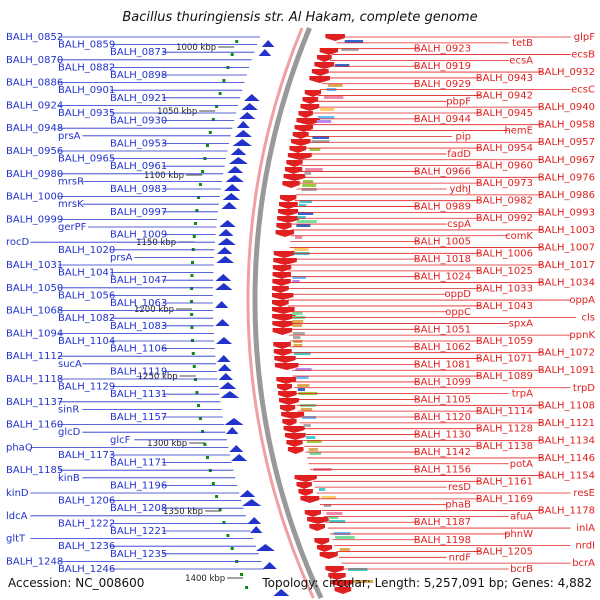 Image resolution: width=600 pixels, height=600 pixels. I want to click on gene-label: BALH_1161, so click(504, 481).